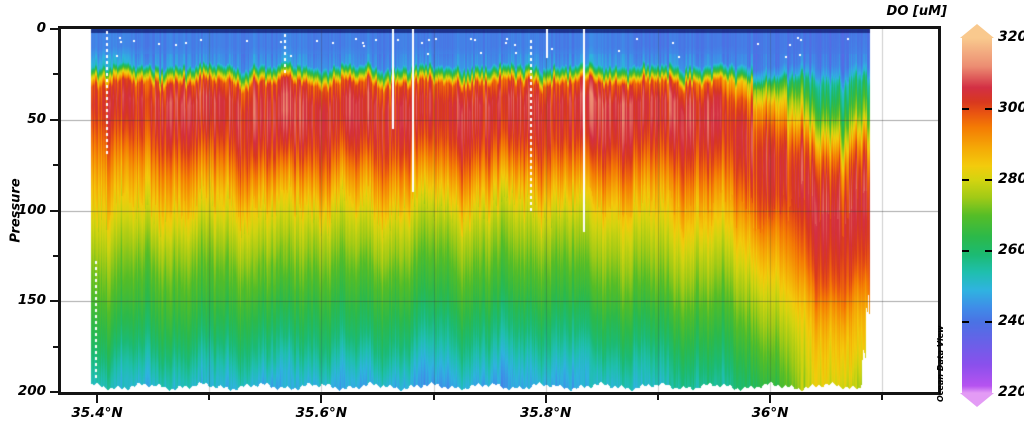  I want to click on y-tick-label: 200, so click(31, 391).